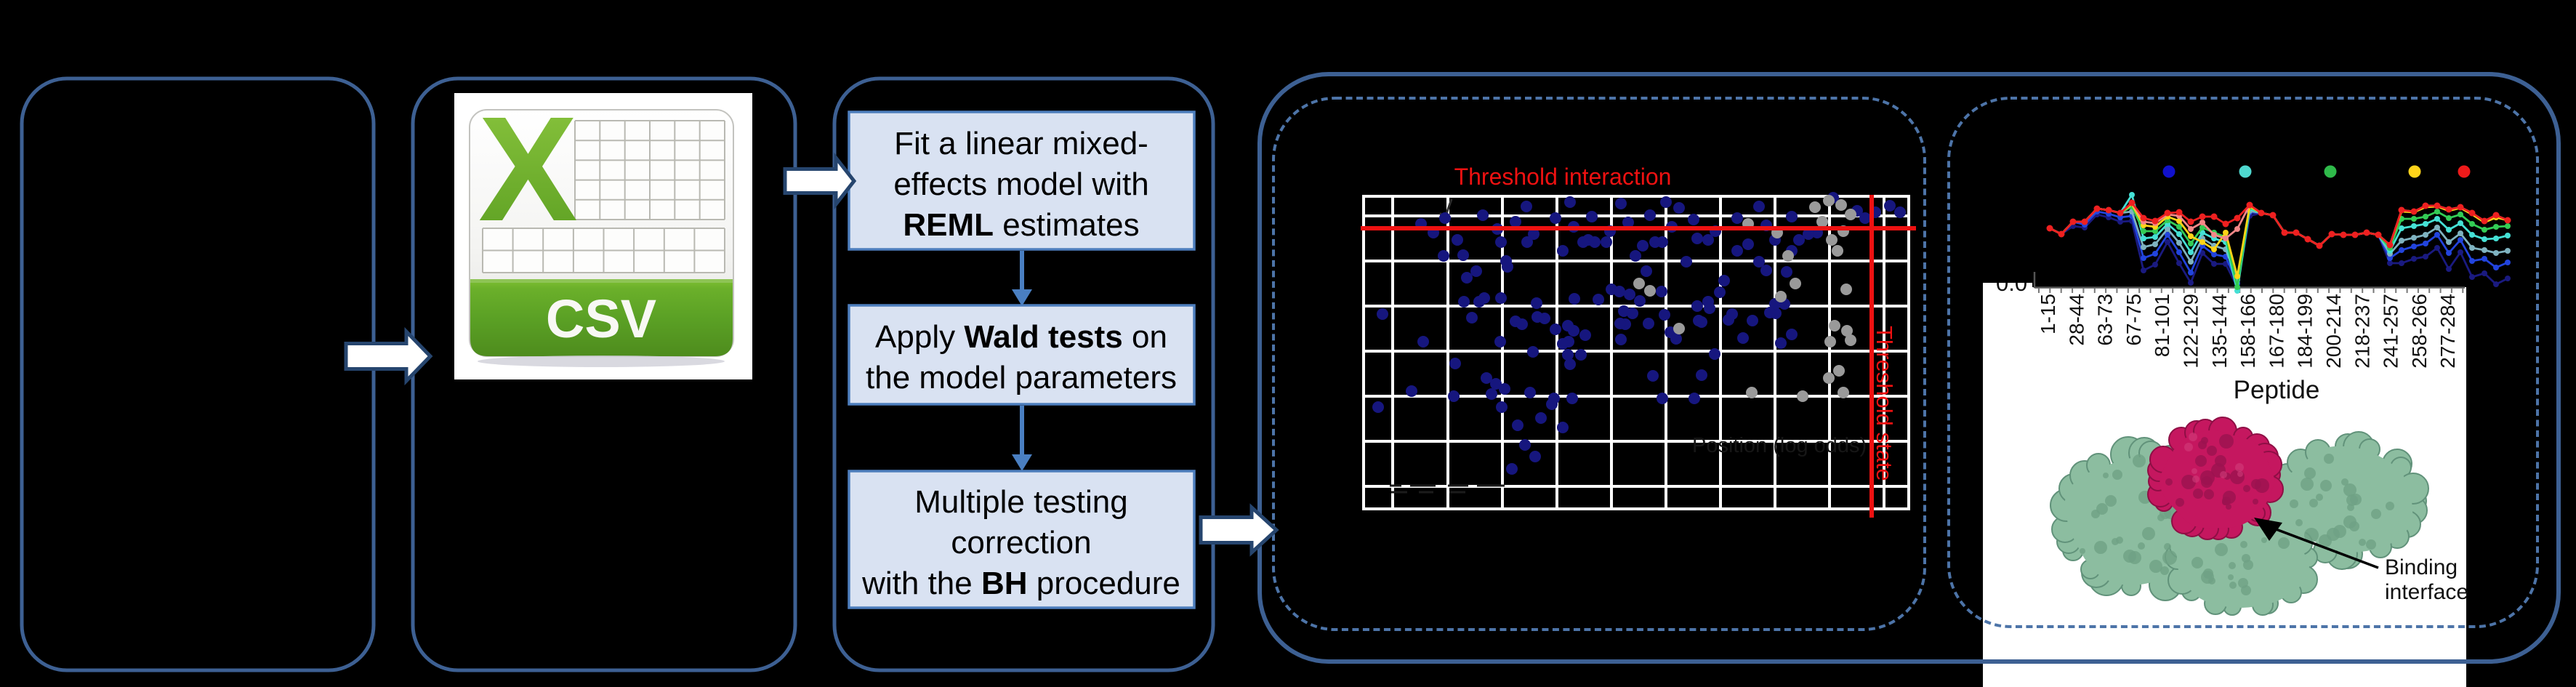 The height and width of the screenshot is (687, 2576). What do you see at coordinates (2276, 331) in the screenshot?
I see `svg-text: 167-180` at bounding box center [2276, 331].